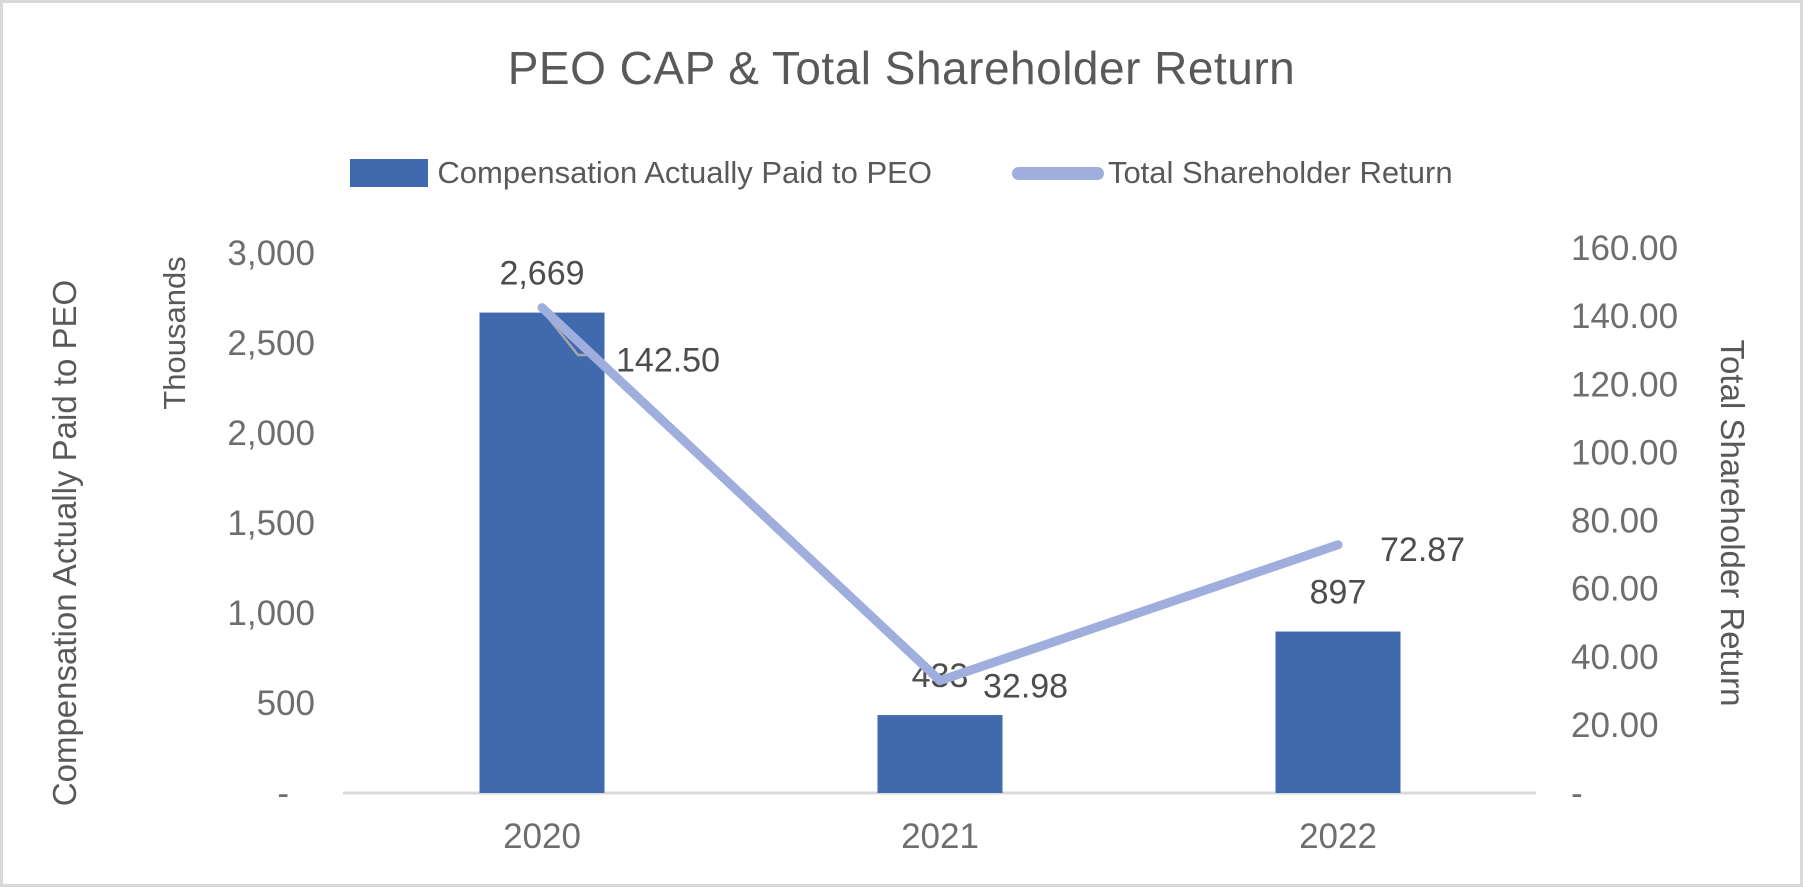 The height and width of the screenshot is (890, 1803). I want to click on bar-label-2020: 2,669, so click(541, 274).